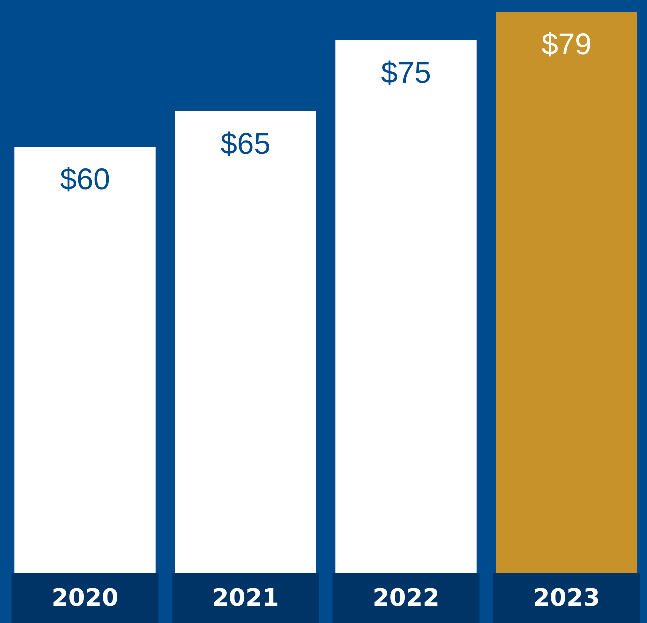 The width and height of the screenshot is (647, 623). What do you see at coordinates (567, 45) in the screenshot?
I see `data-label: $79` at bounding box center [567, 45].